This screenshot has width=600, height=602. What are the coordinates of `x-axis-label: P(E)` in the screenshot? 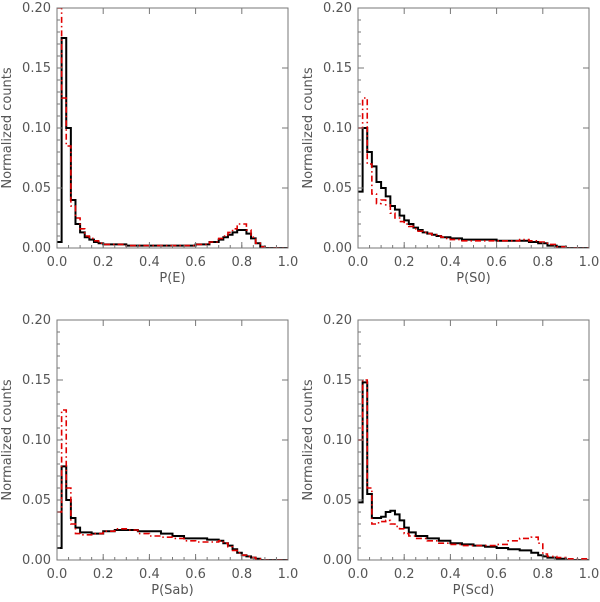 It's located at (172, 278).